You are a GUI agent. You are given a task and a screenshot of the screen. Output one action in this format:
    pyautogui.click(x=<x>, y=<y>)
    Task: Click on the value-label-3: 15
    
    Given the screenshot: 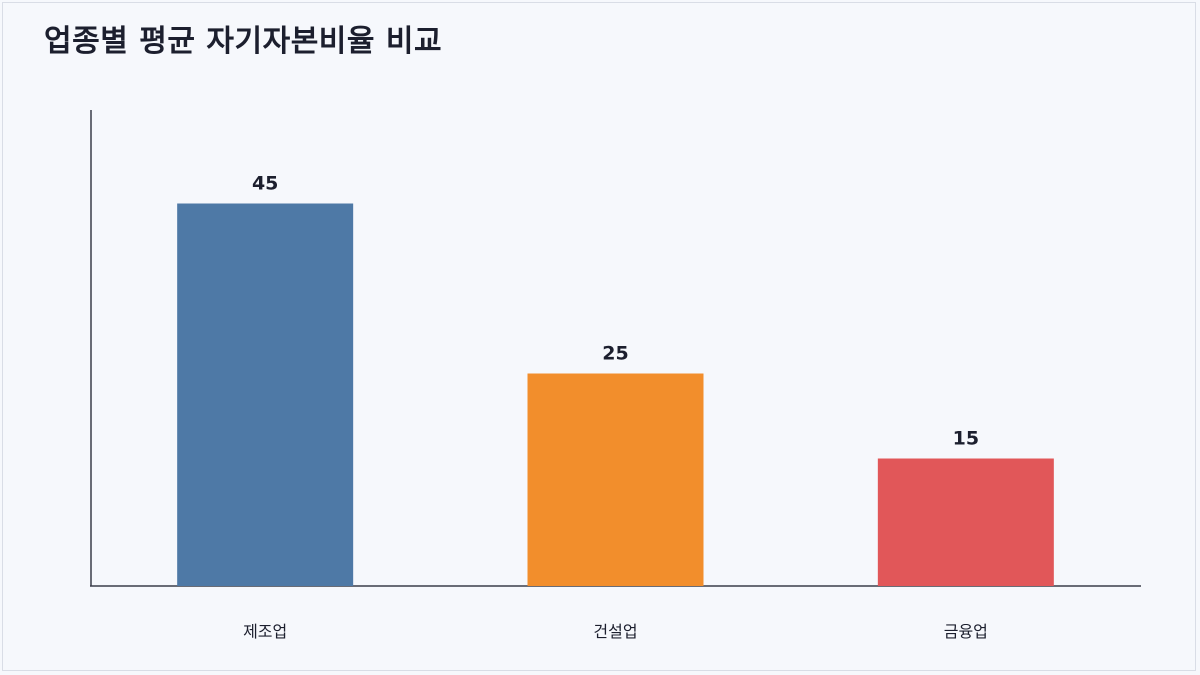 What is the action you would take?
    pyautogui.click(x=966, y=439)
    